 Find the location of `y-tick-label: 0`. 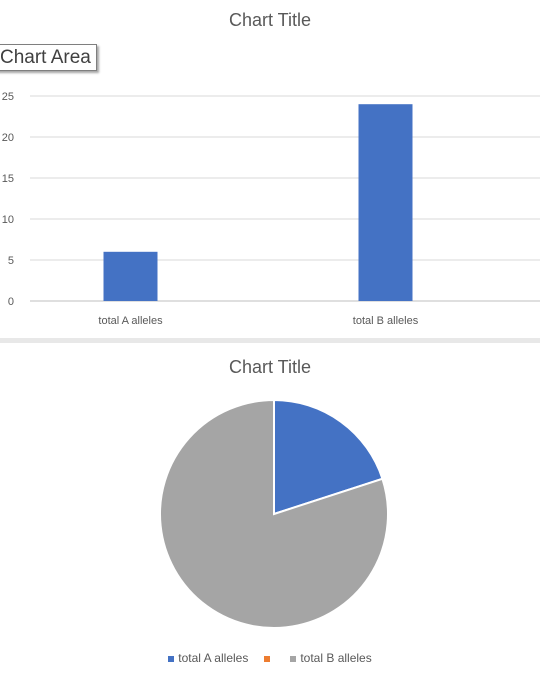

y-tick-label: 0 is located at coordinates (11, 302).